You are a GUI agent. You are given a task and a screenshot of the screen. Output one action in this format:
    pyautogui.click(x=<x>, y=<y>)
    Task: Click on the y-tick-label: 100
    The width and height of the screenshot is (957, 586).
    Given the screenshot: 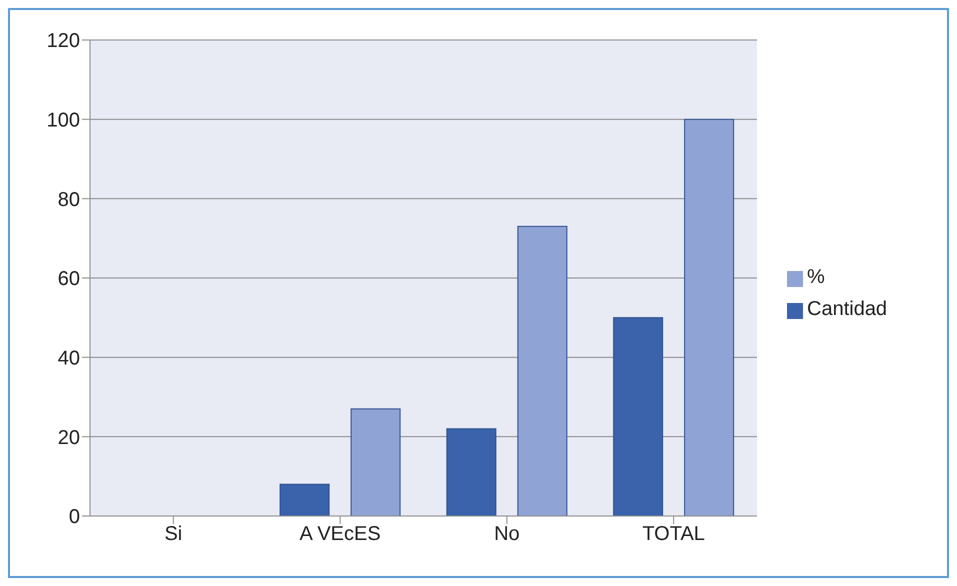 What is the action you would take?
    pyautogui.click(x=63, y=120)
    